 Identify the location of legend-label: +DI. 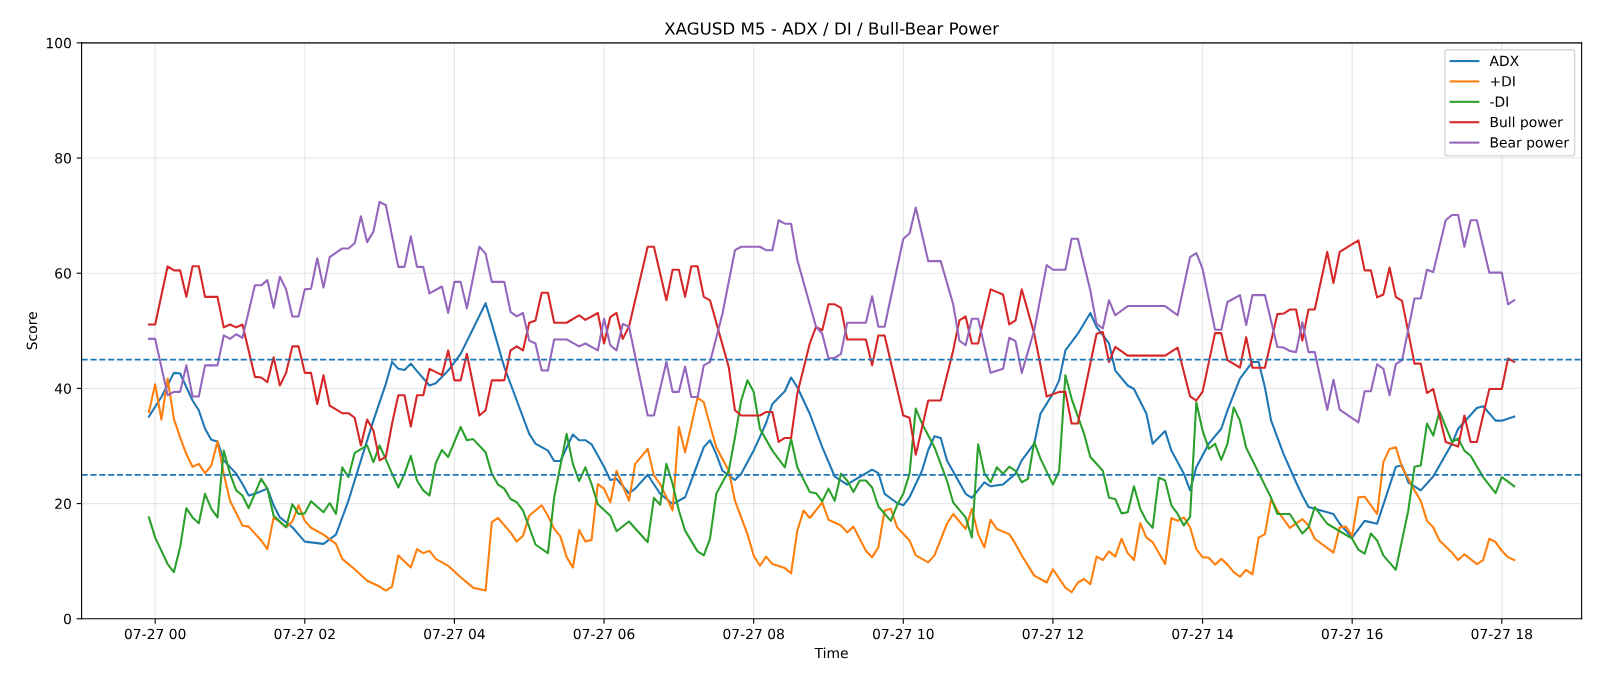
(1502, 81).